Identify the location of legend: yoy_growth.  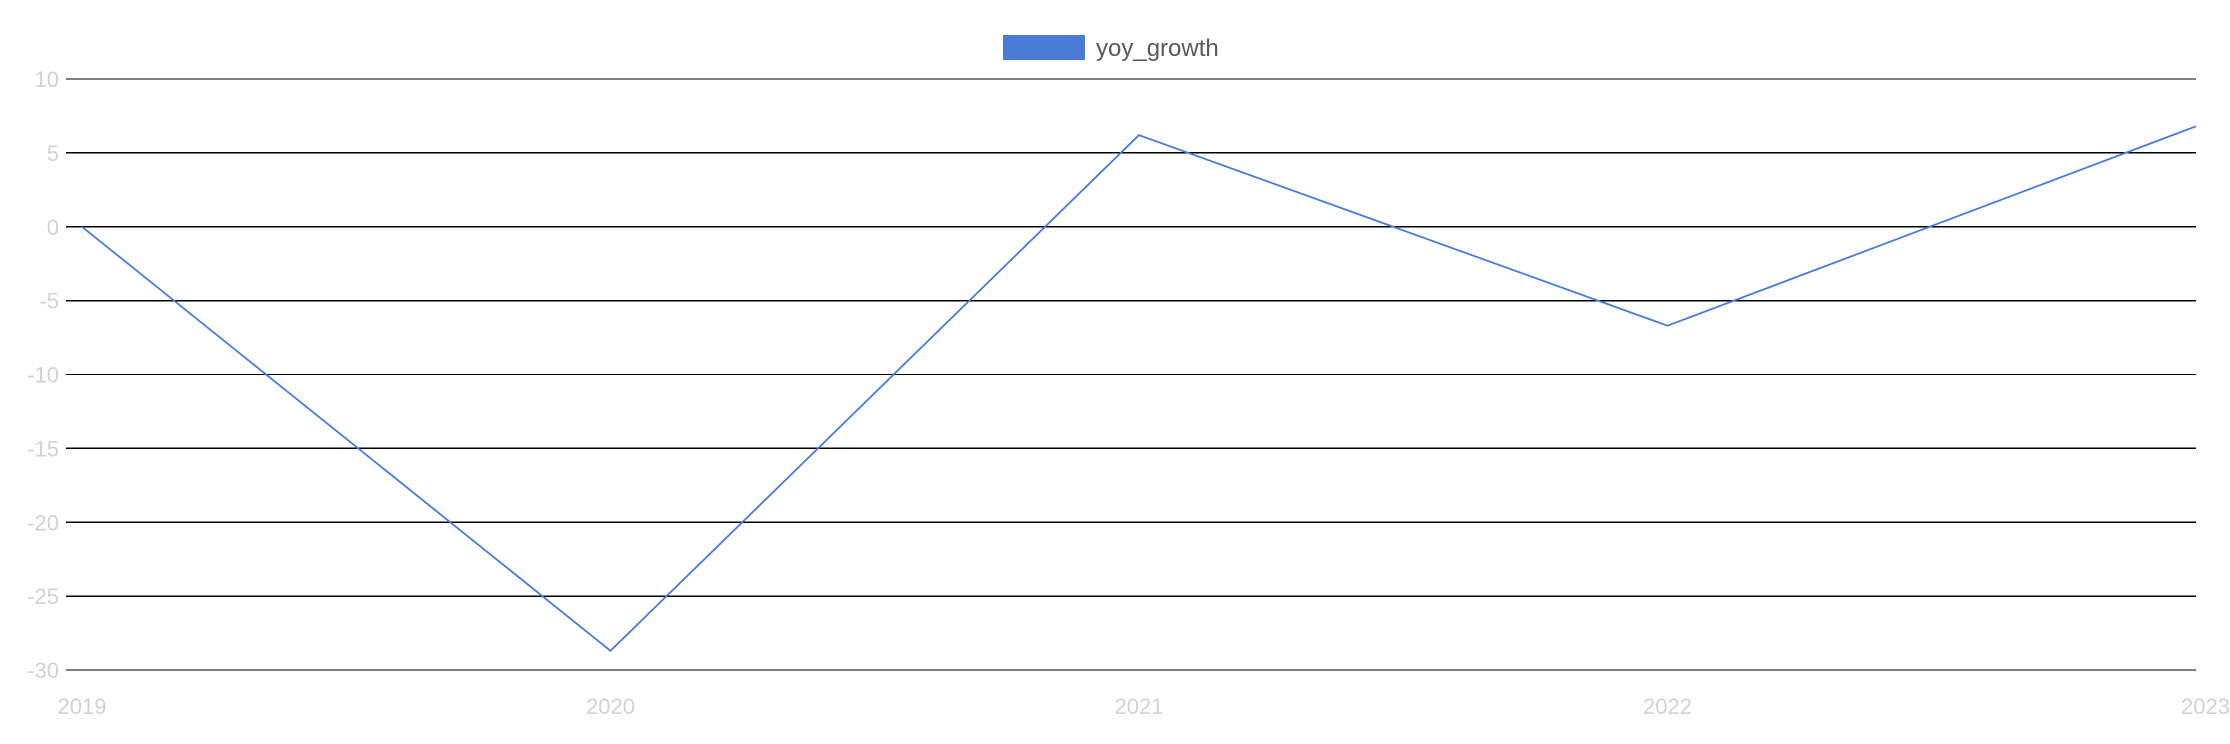
(1111, 48).